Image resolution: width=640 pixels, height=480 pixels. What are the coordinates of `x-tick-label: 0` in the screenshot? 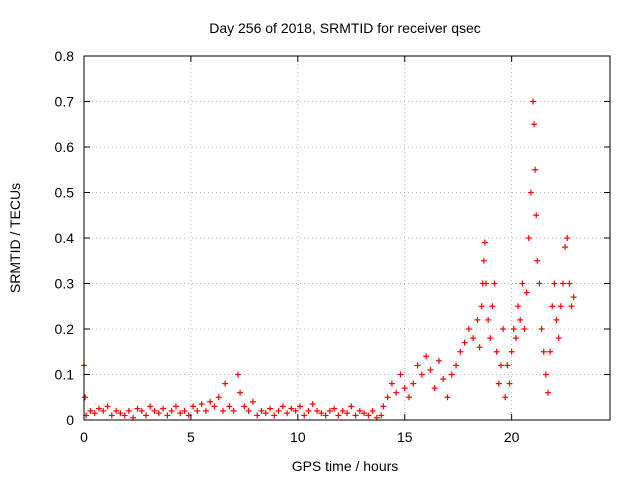 It's located at (84, 437).